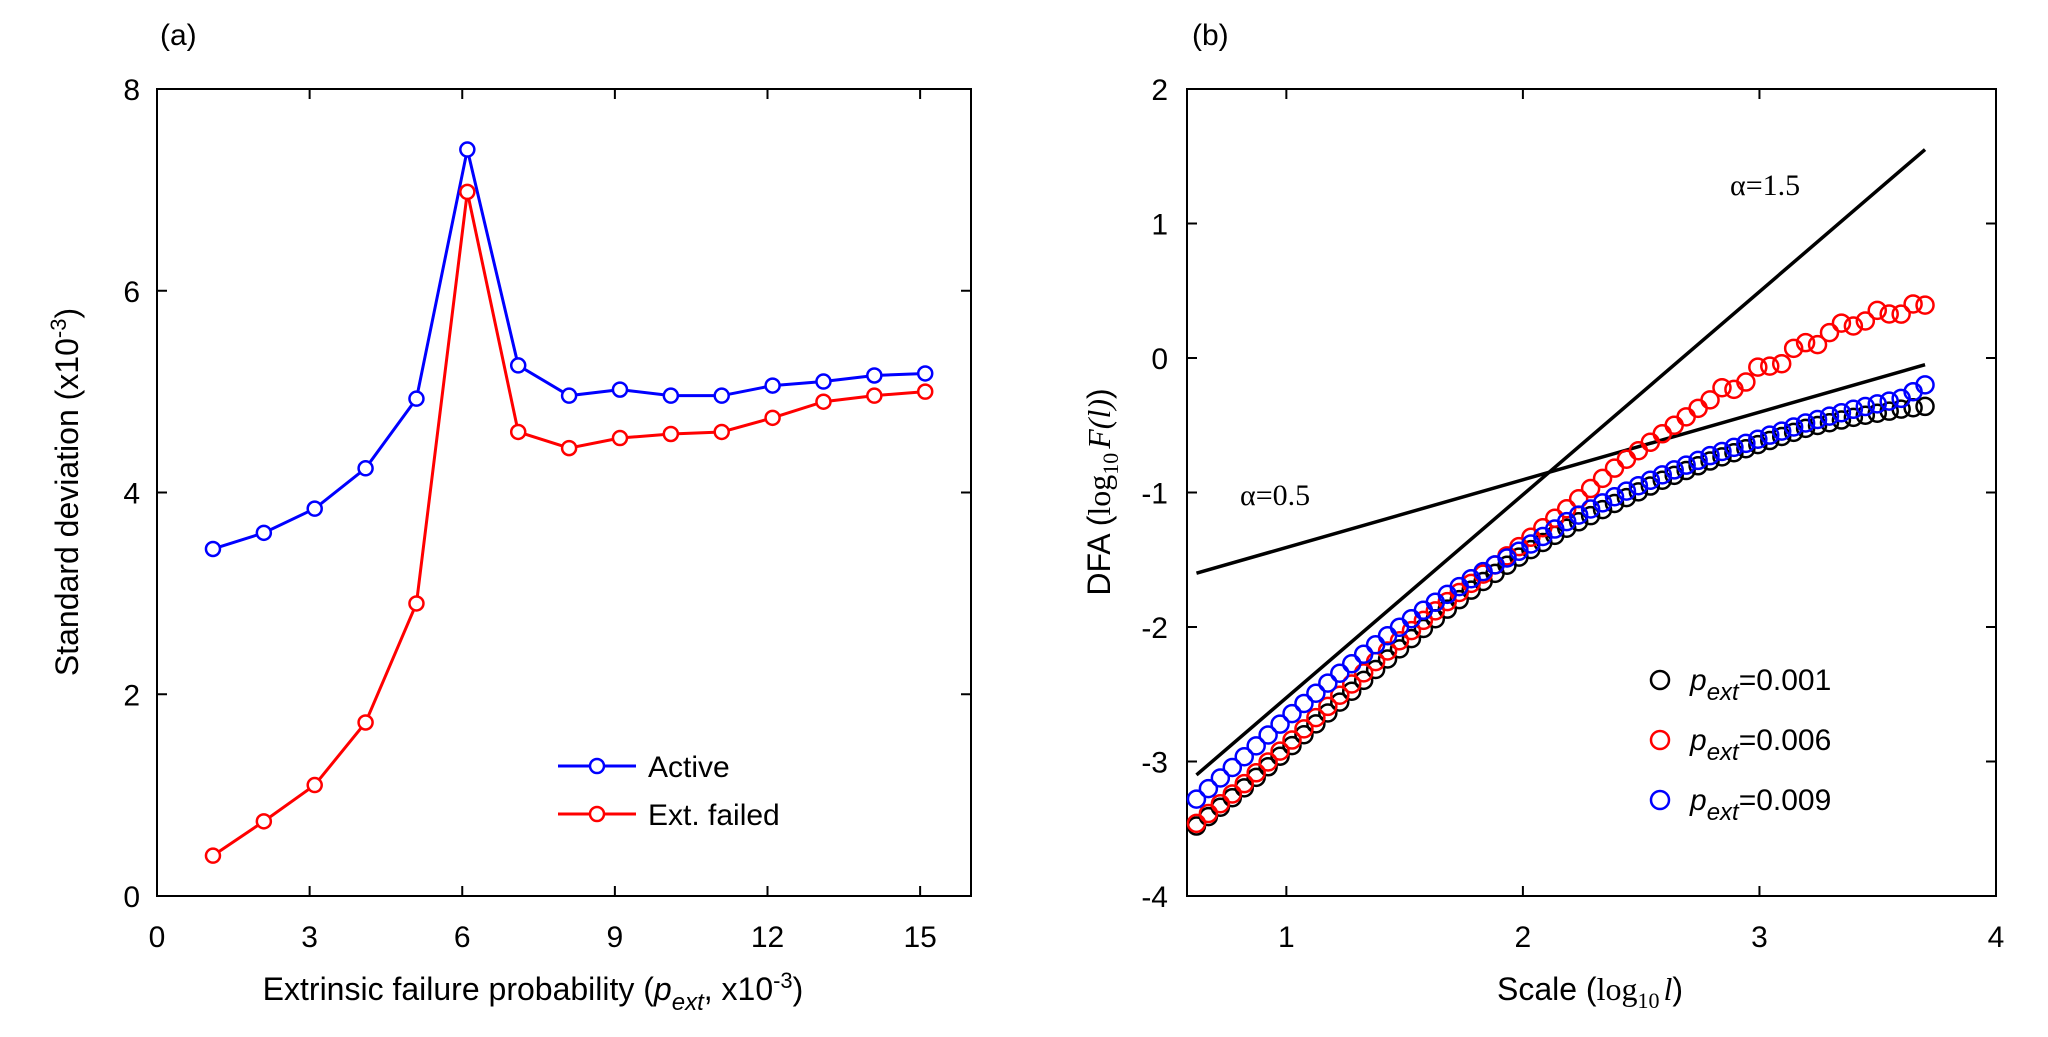  Describe the element at coordinates (1760, 685) in the screenshot. I see `legend-label-pext-0-001: pext=0.001` at that location.